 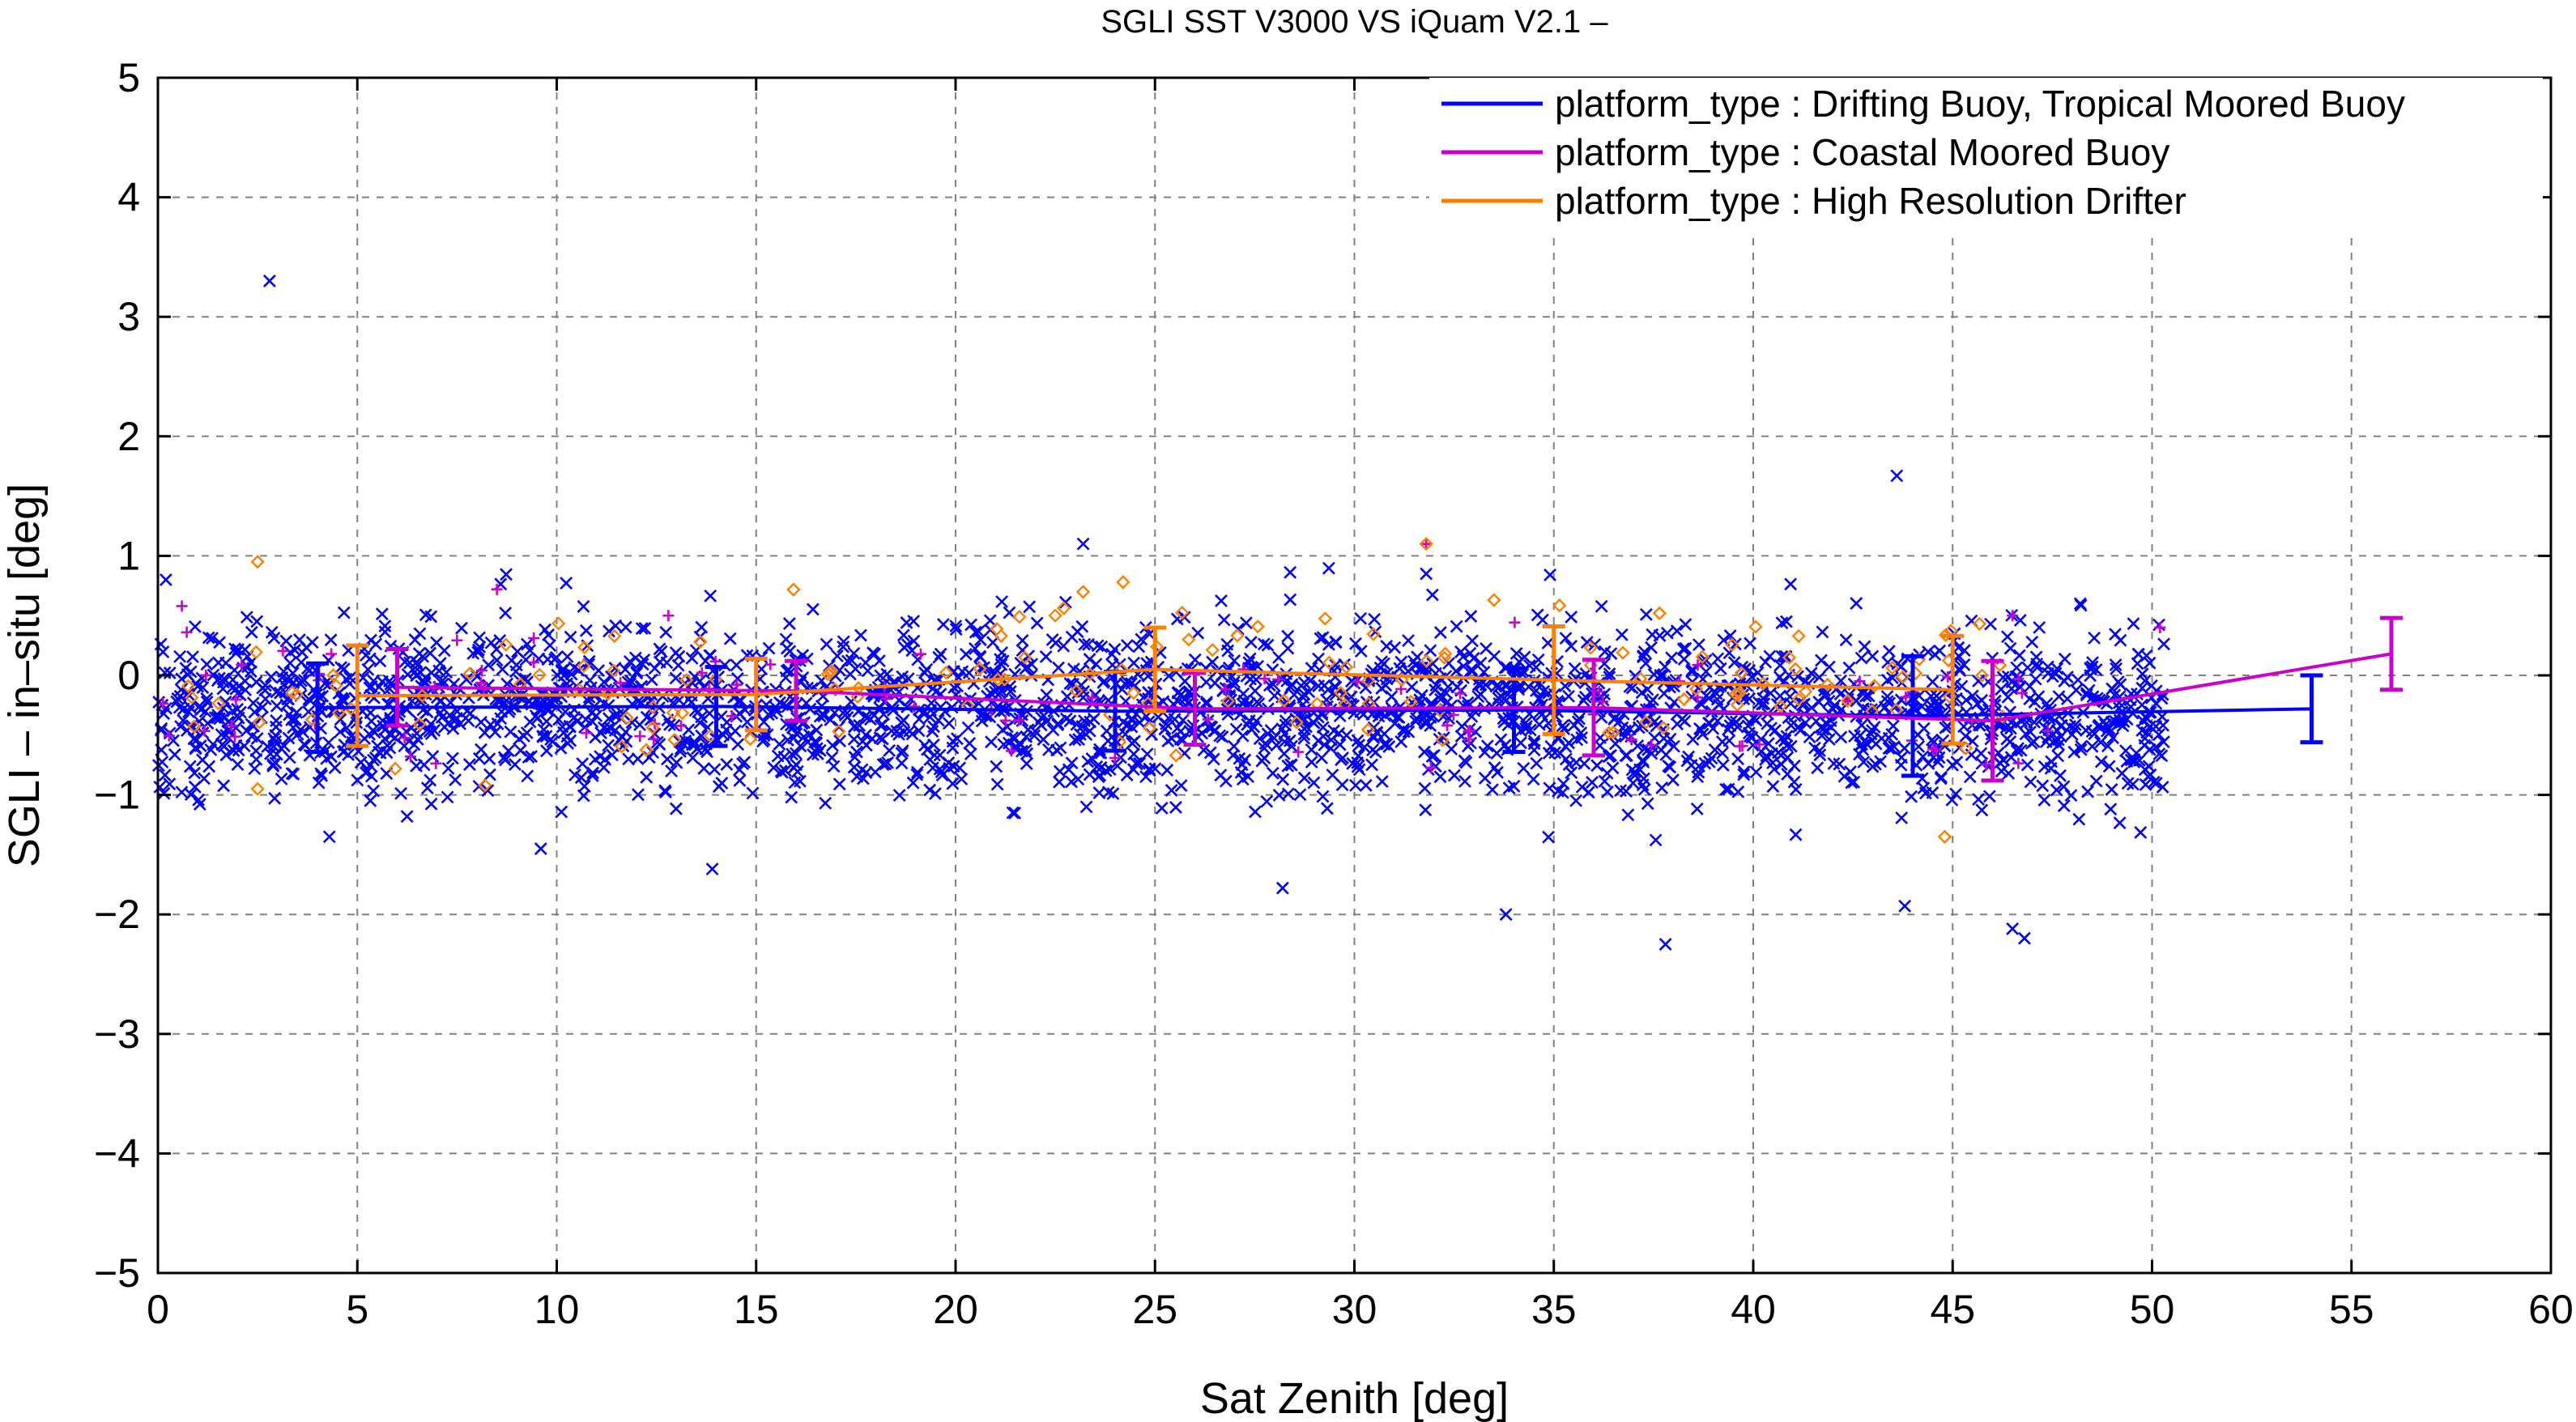 What do you see at coordinates (128, 197) in the screenshot?
I see `y-tick-label: 4` at bounding box center [128, 197].